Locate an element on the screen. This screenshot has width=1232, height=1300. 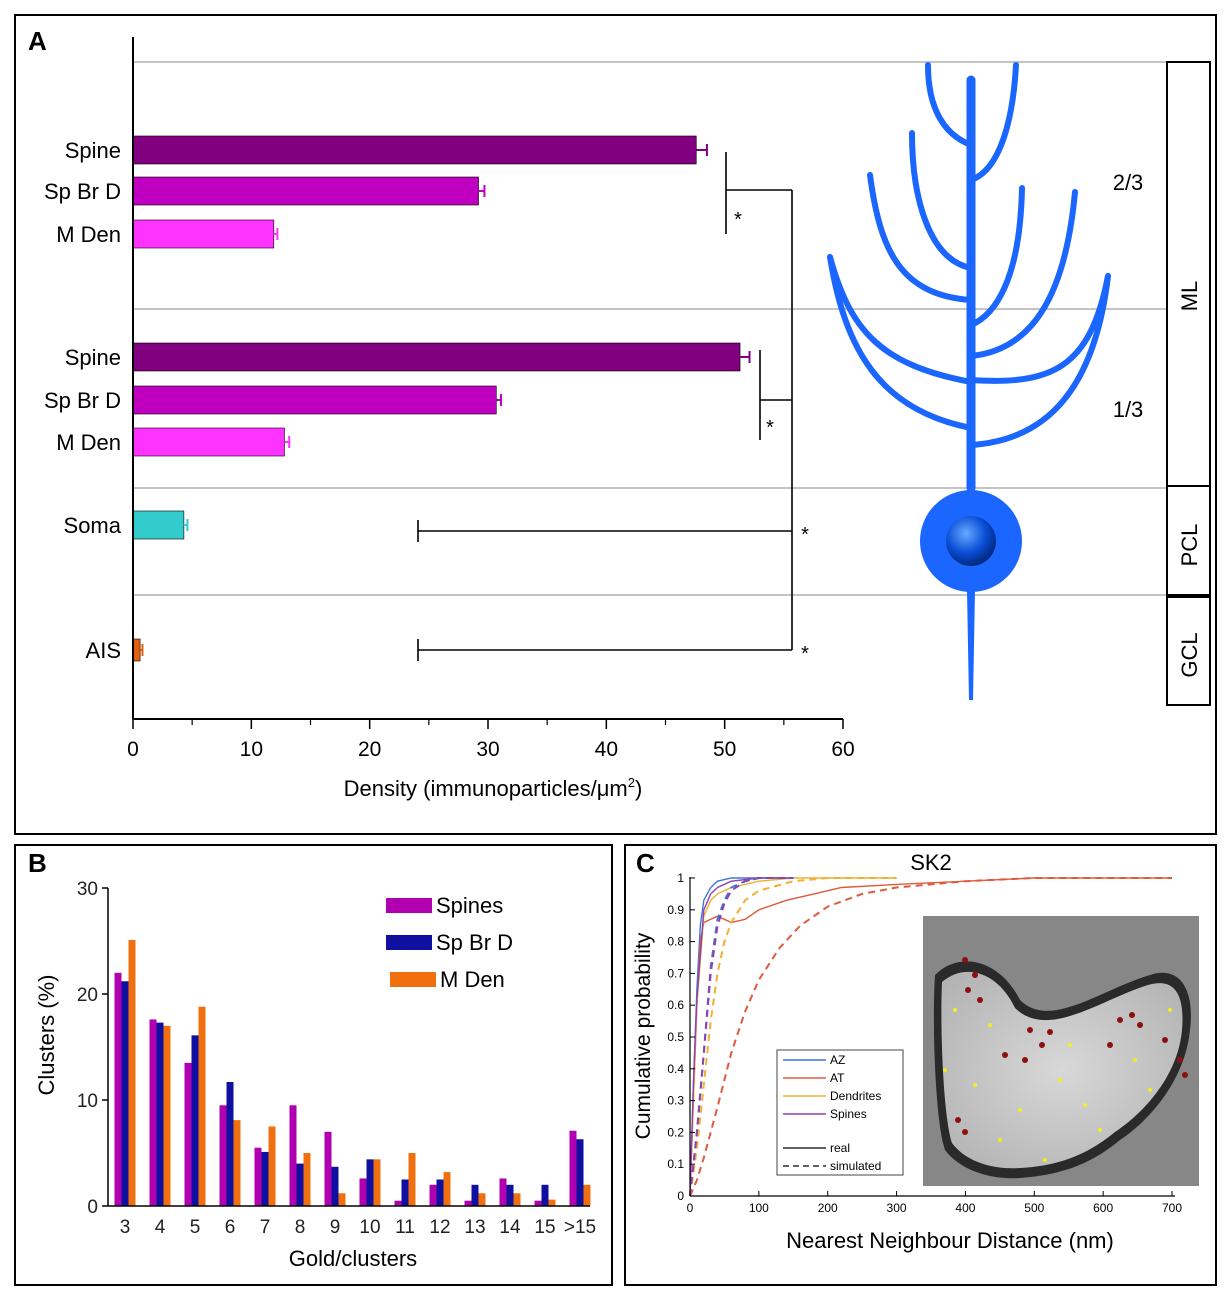
x-tick-label-0: 0 is located at coordinates (133, 749).